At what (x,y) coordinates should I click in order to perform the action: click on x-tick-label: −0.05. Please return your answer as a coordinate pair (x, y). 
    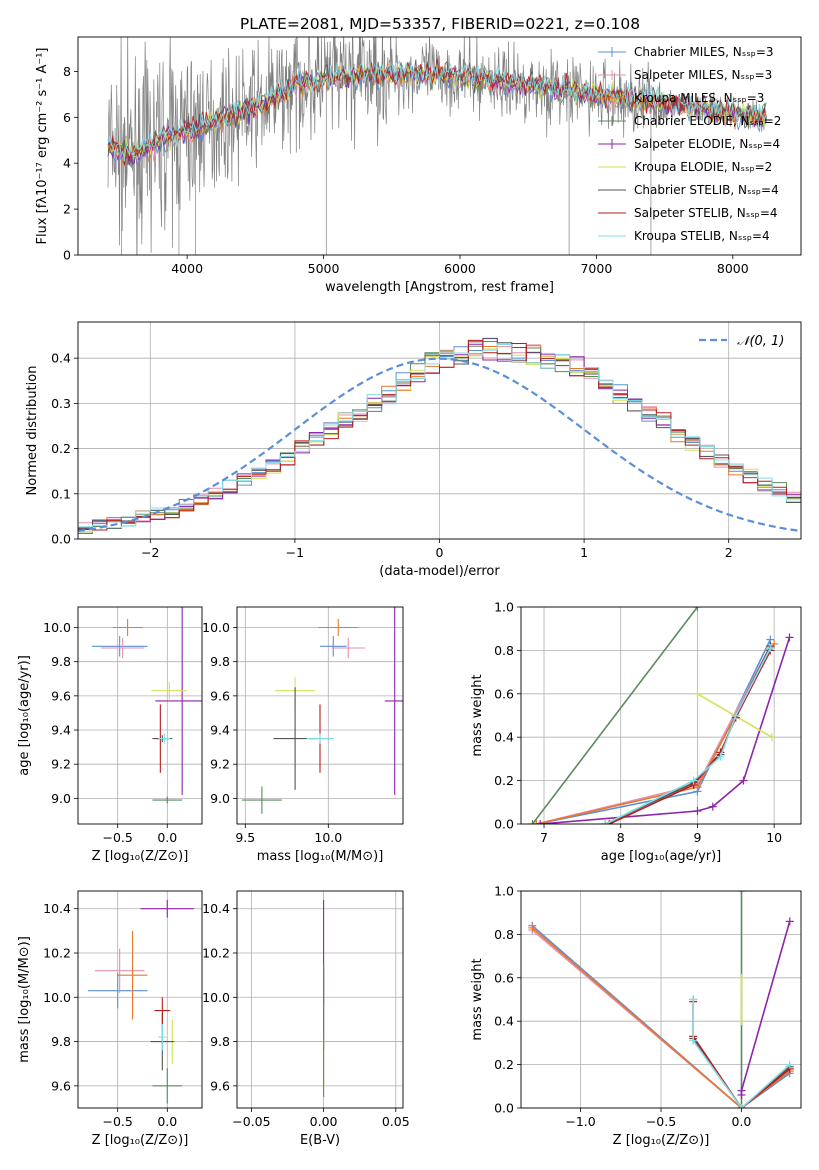
    Looking at the image, I should click on (251, 1121).